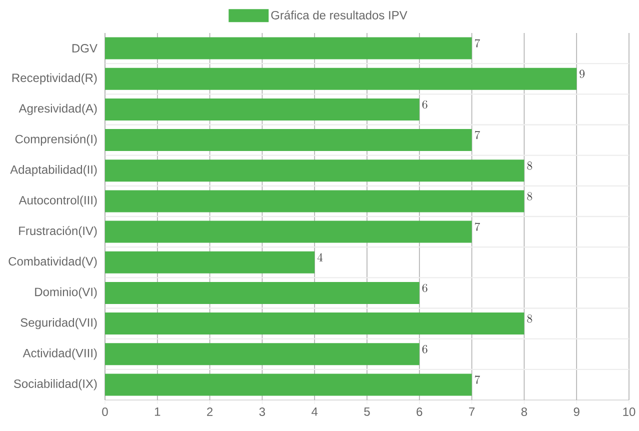  I want to click on legend-label: Gráfica de resultados IPV, so click(339, 15).